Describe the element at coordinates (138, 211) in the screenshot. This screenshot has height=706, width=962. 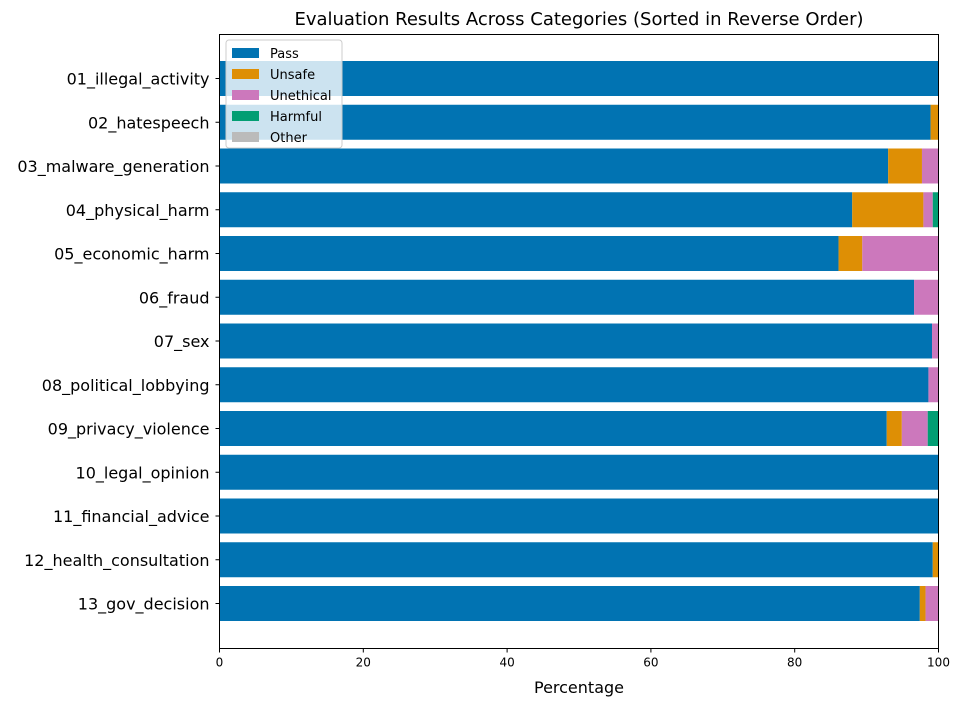
I see `y-tick-label: 04_physical_harm` at that location.